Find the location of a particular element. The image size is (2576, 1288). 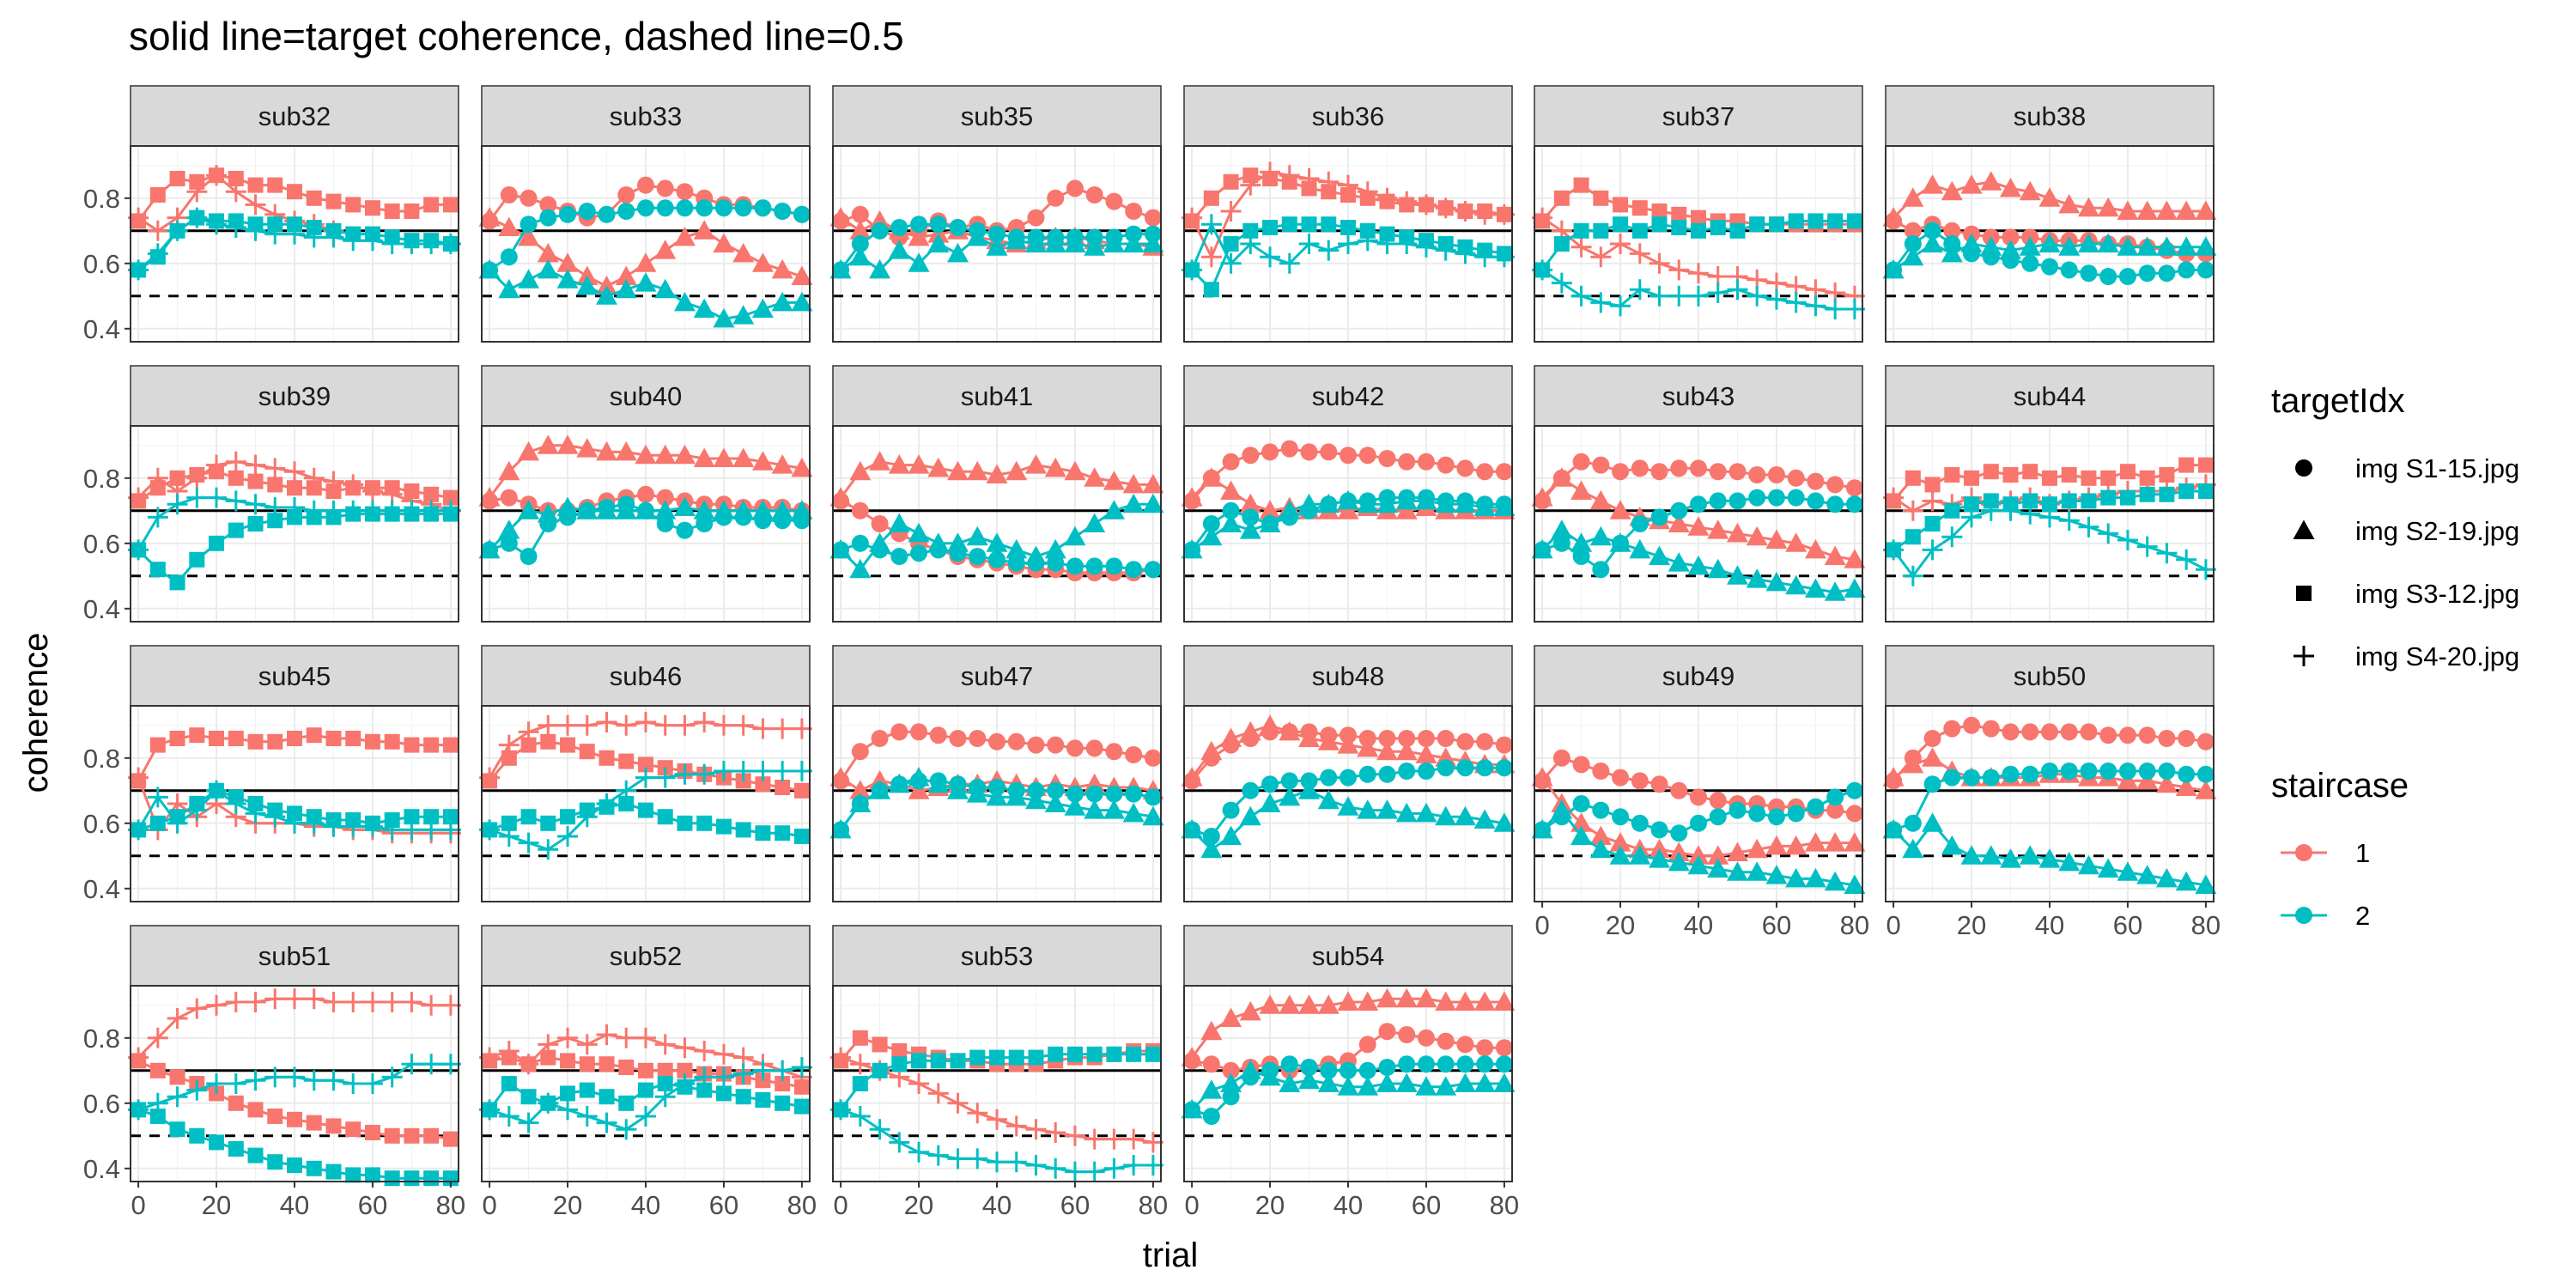

facet-strip-label: sub33 is located at coordinates (646, 116).